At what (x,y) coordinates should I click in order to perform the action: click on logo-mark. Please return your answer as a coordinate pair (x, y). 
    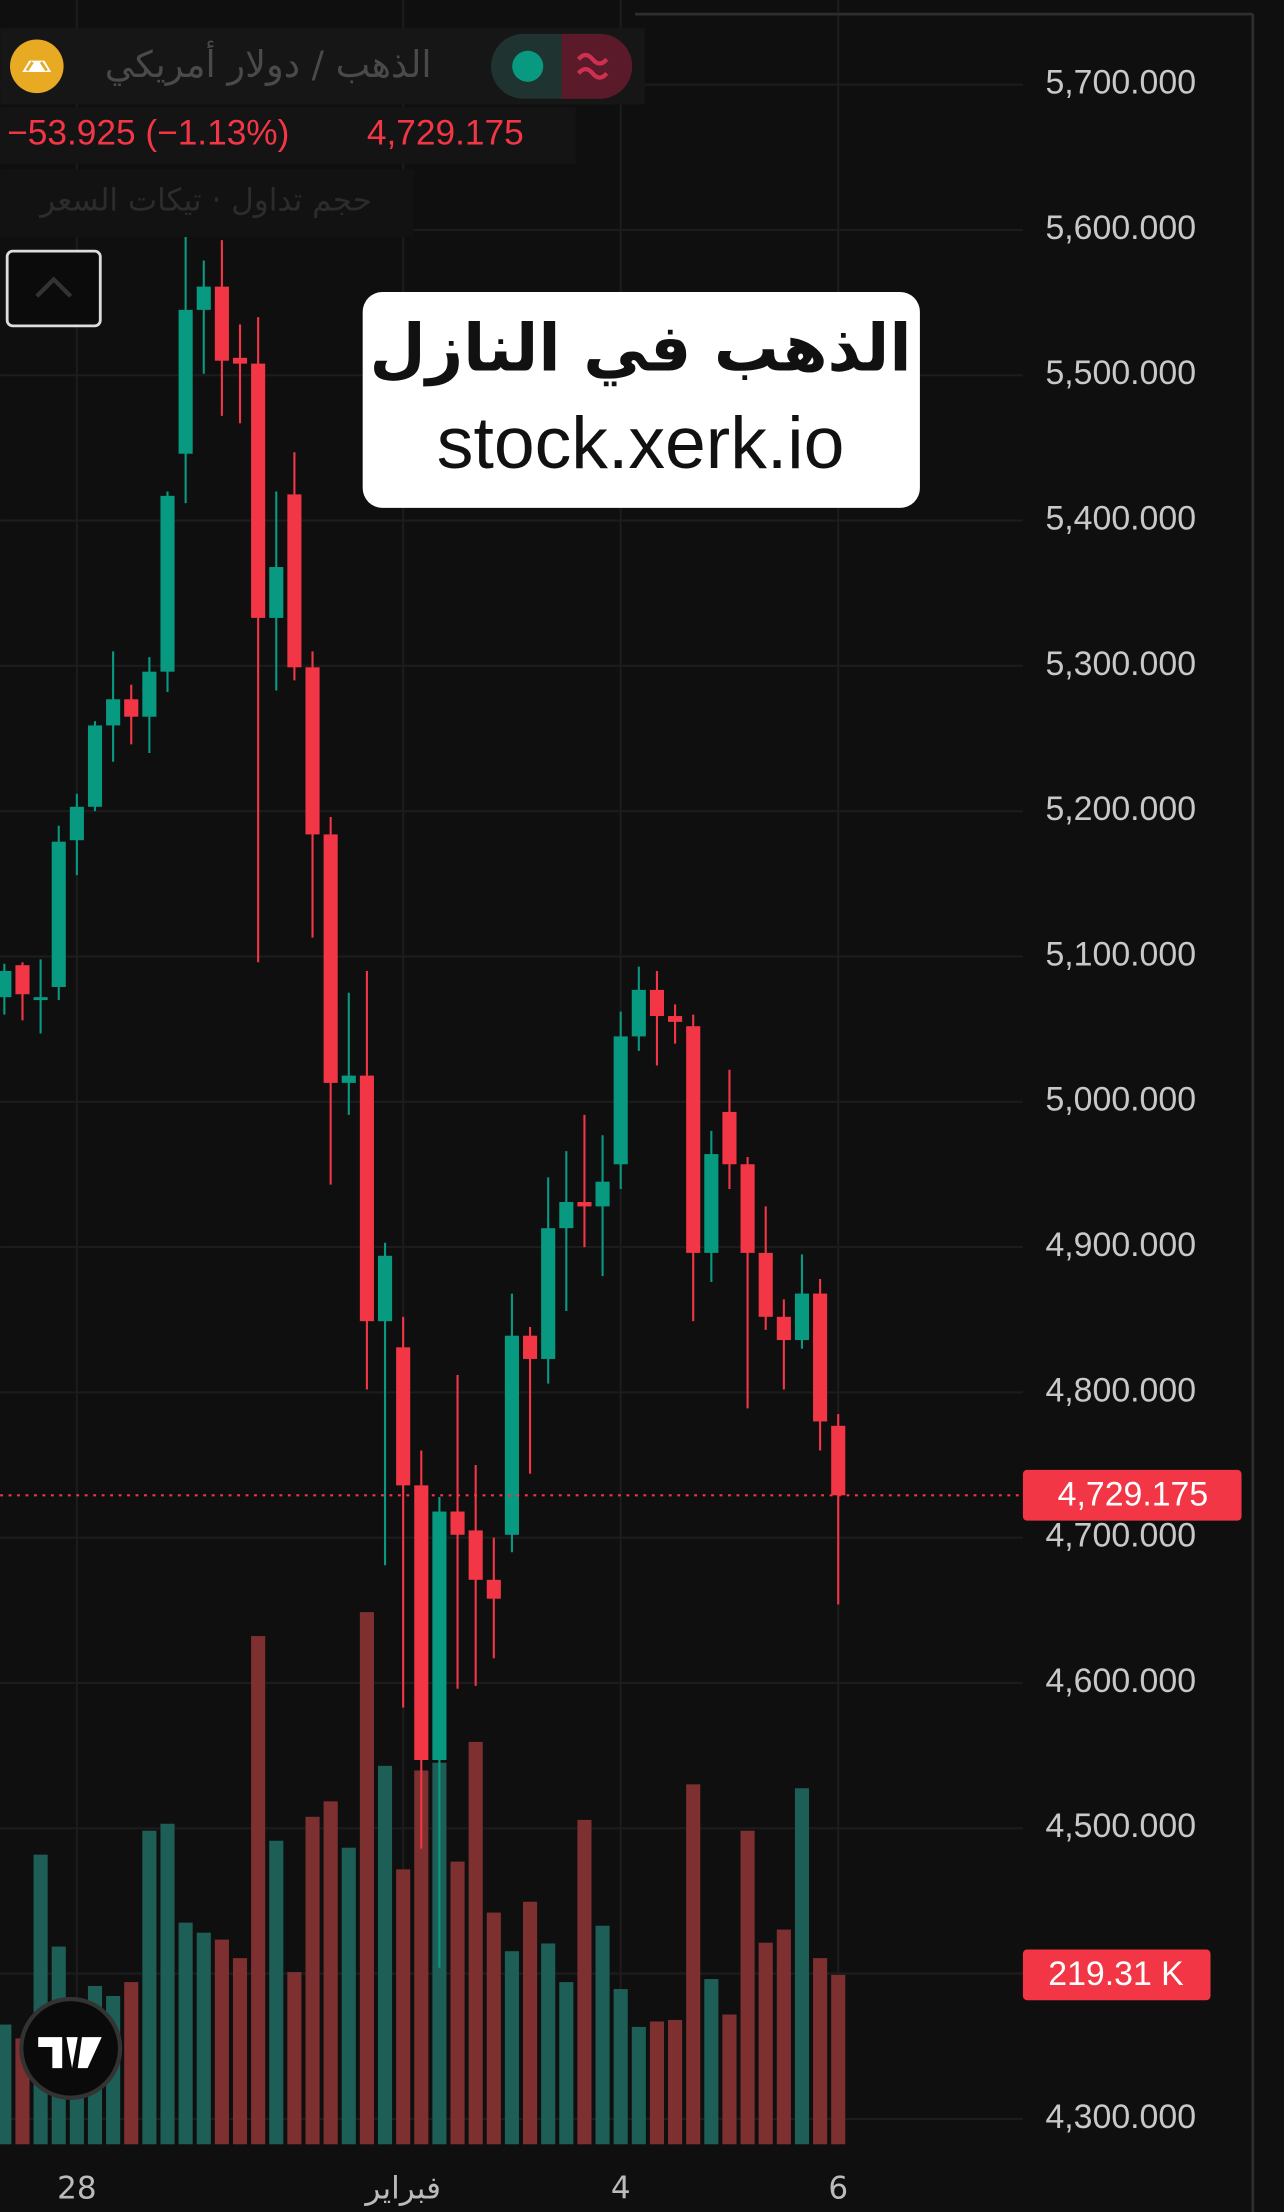
    Looking at the image, I should click on (70, 2053).